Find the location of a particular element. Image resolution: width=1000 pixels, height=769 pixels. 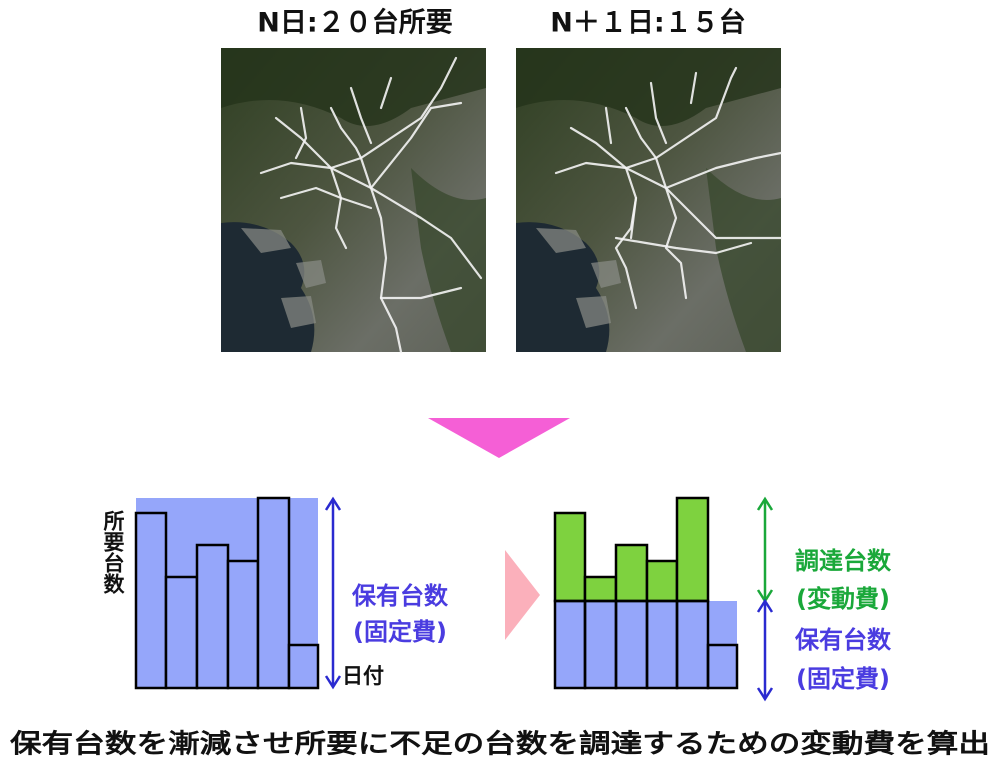

y-axis-label: 所要台数 is located at coordinates (113, 552).